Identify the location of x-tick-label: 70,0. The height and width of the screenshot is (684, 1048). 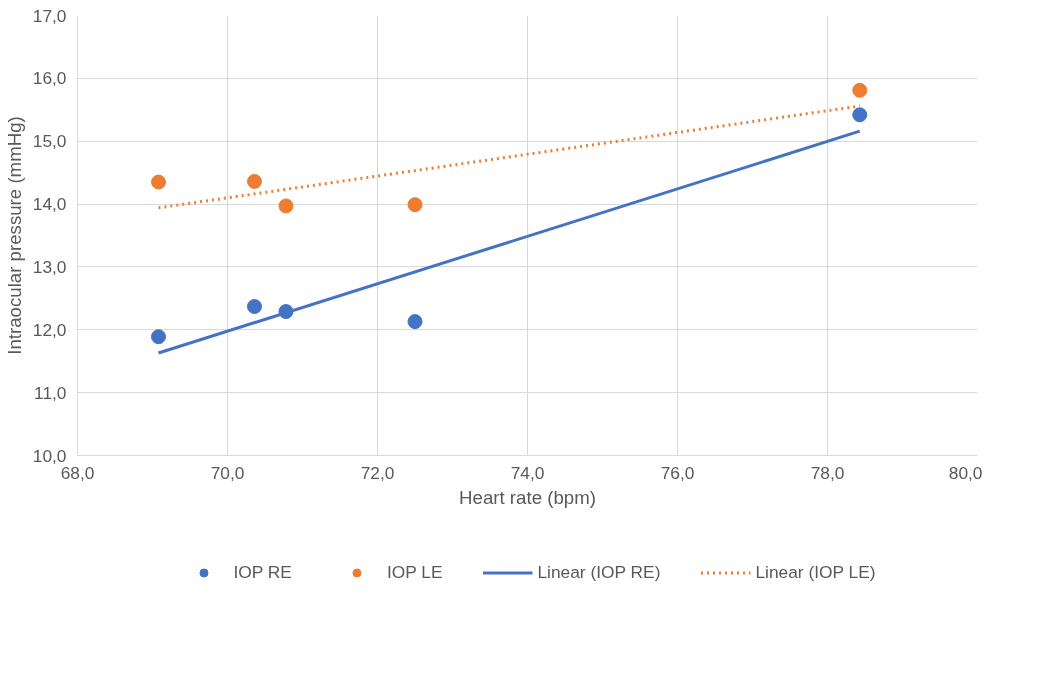
(227, 472).